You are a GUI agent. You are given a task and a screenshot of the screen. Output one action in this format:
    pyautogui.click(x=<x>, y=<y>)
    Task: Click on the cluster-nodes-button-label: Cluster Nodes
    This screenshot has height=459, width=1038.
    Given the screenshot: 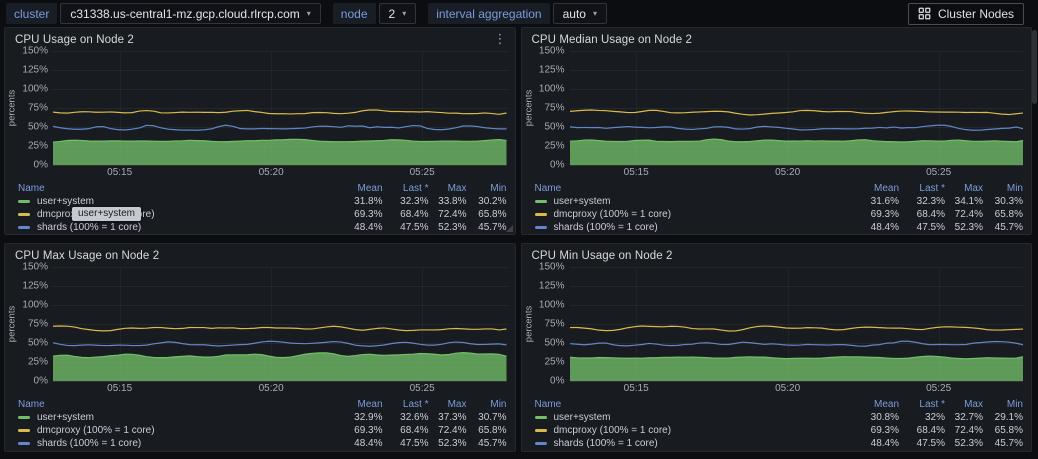 What is the action you would take?
    pyautogui.click(x=975, y=13)
    